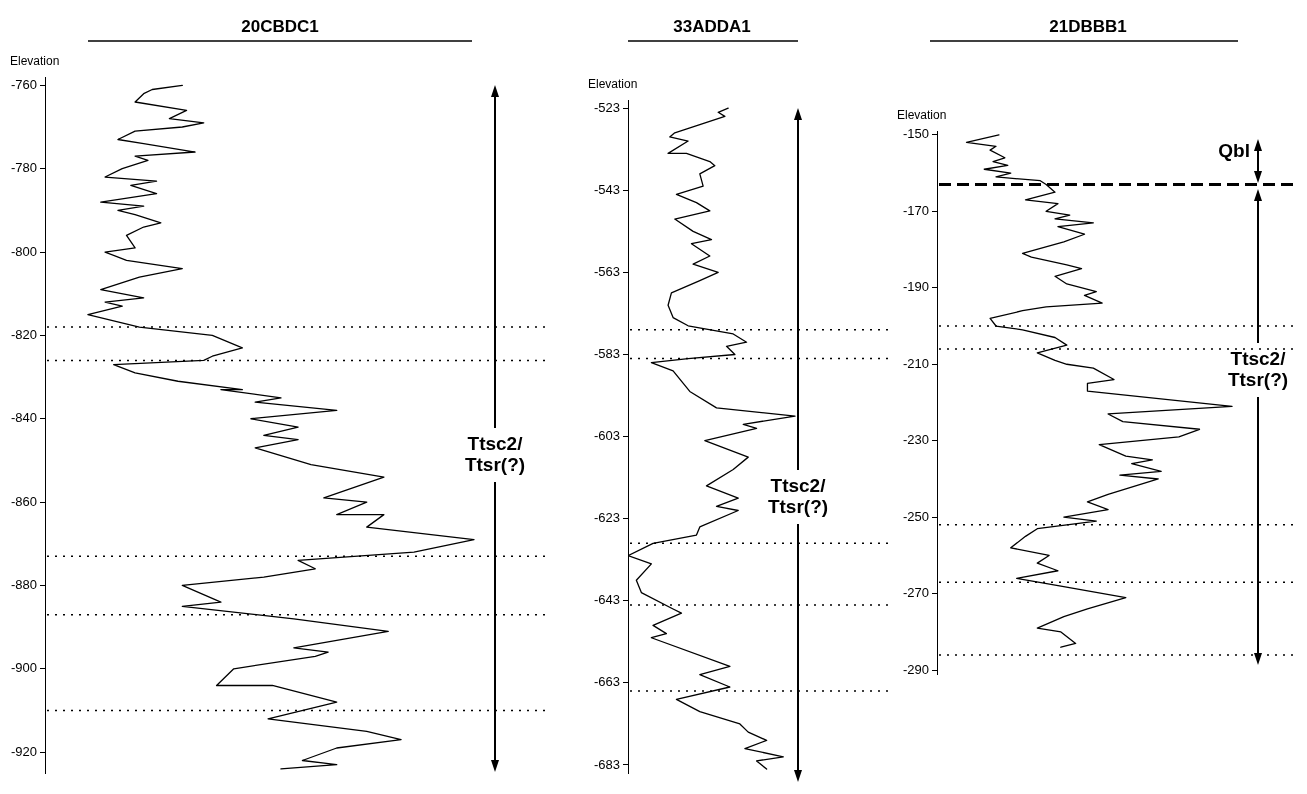 The height and width of the screenshot is (794, 1307). What do you see at coordinates (915, 593) in the screenshot?
I see `y-tick-label: -270` at bounding box center [915, 593].